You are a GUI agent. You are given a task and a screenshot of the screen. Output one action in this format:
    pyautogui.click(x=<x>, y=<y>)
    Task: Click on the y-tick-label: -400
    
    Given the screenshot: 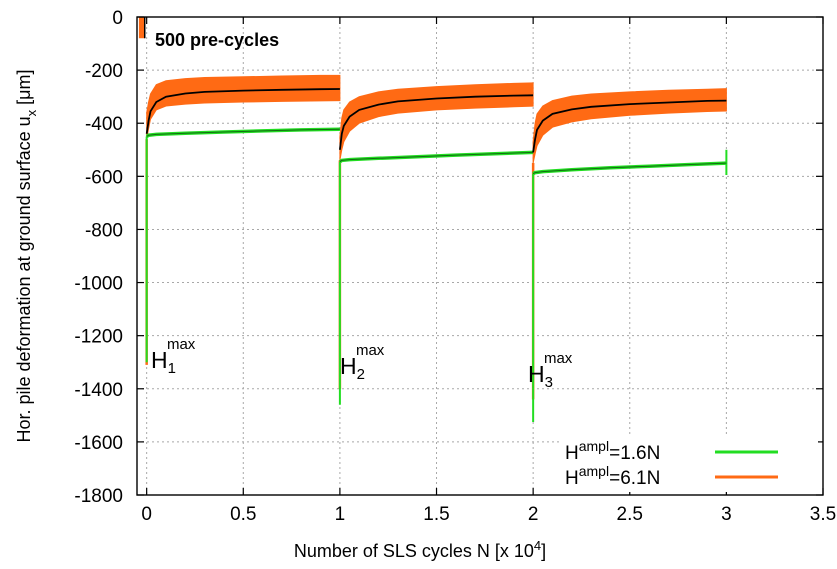 What is the action you would take?
    pyautogui.click(x=104, y=124)
    